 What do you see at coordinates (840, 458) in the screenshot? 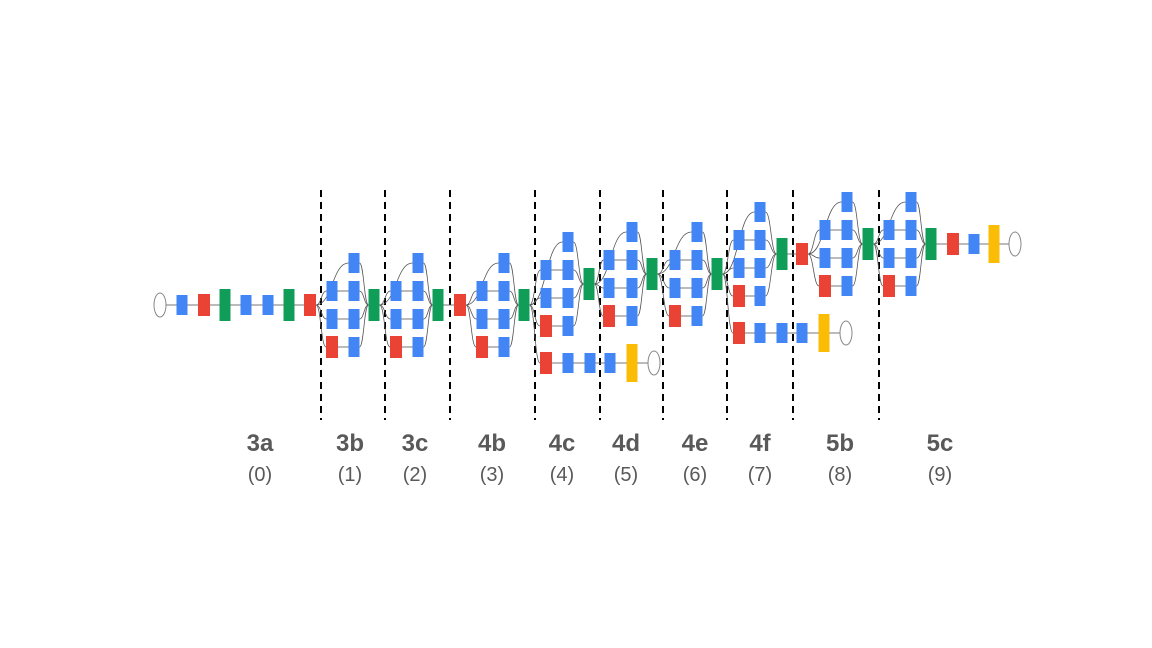
I see `stage-label-5b: 5b (8)` at bounding box center [840, 458].